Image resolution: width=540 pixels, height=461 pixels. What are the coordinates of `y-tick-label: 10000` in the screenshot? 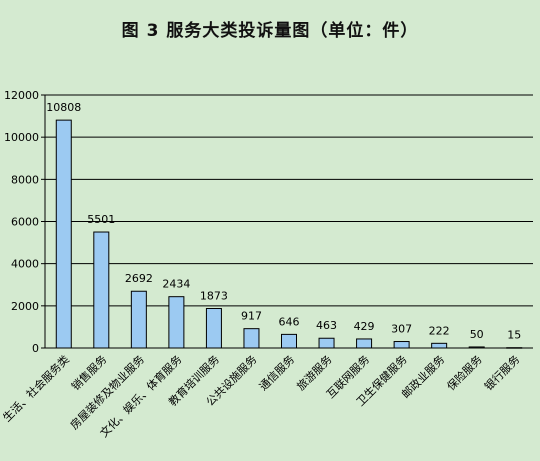 It's located at (21, 137).